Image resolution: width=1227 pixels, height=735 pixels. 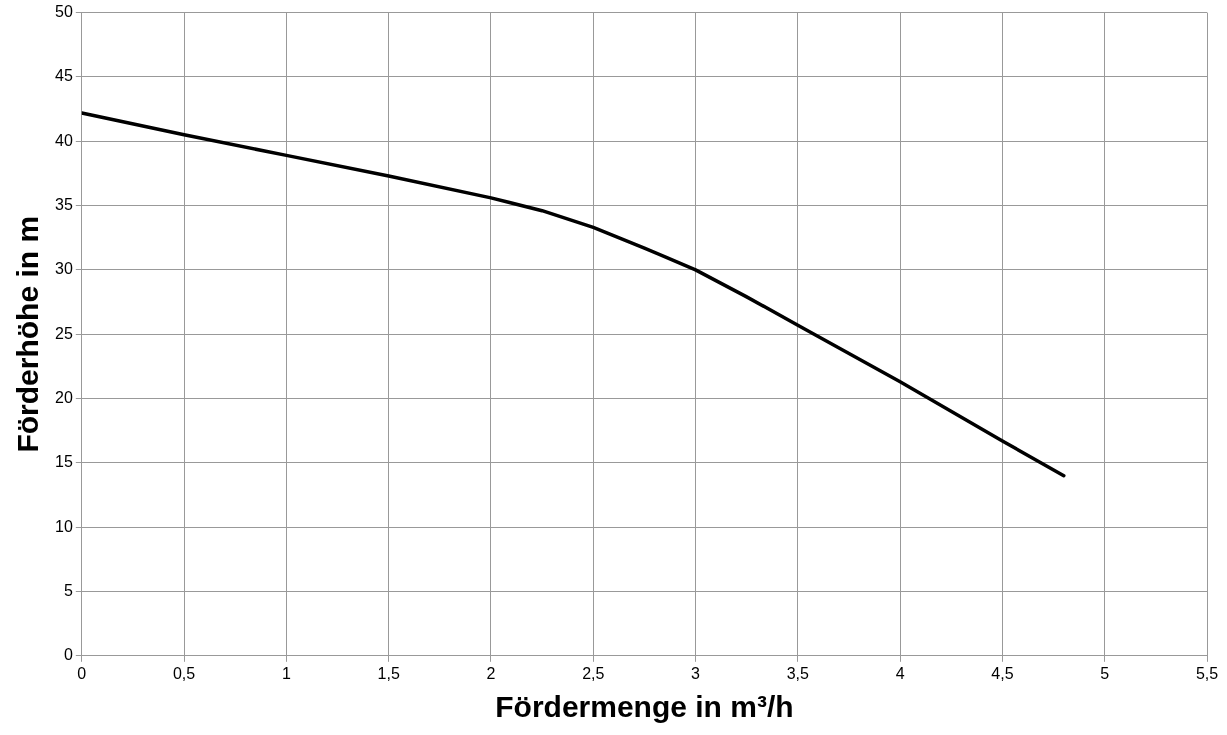 I want to click on x-tick-label: 4,5, so click(x=1002, y=673).